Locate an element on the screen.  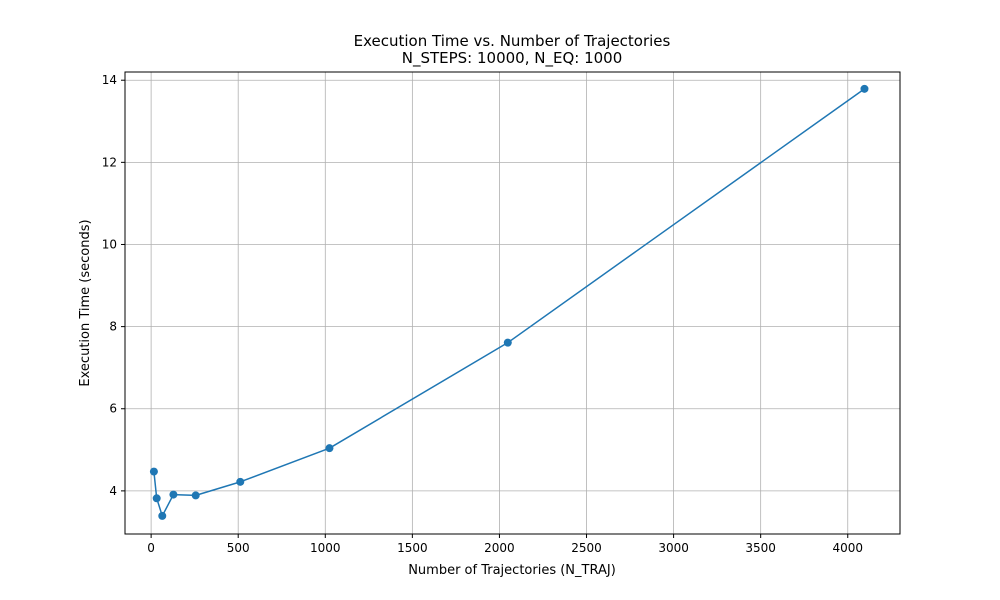
y-axis-label: Execution Time (seconds) is located at coordinates (85, 302).